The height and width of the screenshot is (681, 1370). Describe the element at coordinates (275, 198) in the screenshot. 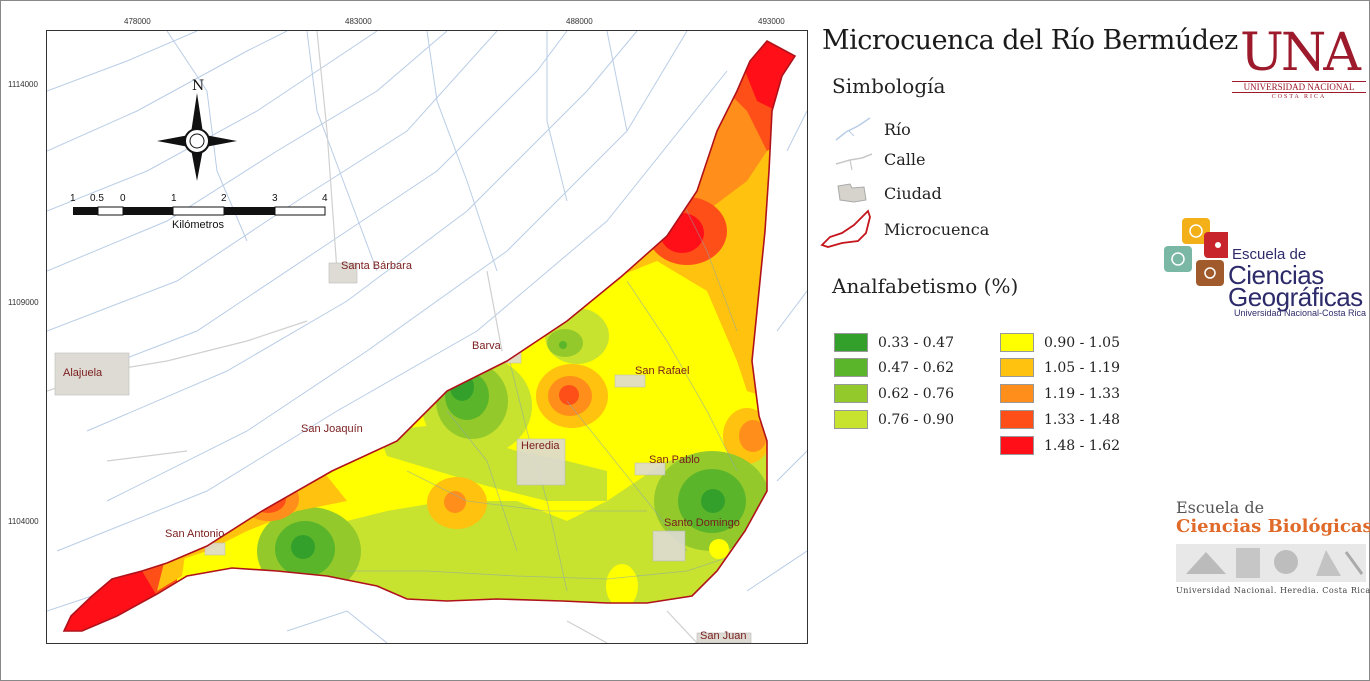

I see `scale-tick-label: 3` at that location.